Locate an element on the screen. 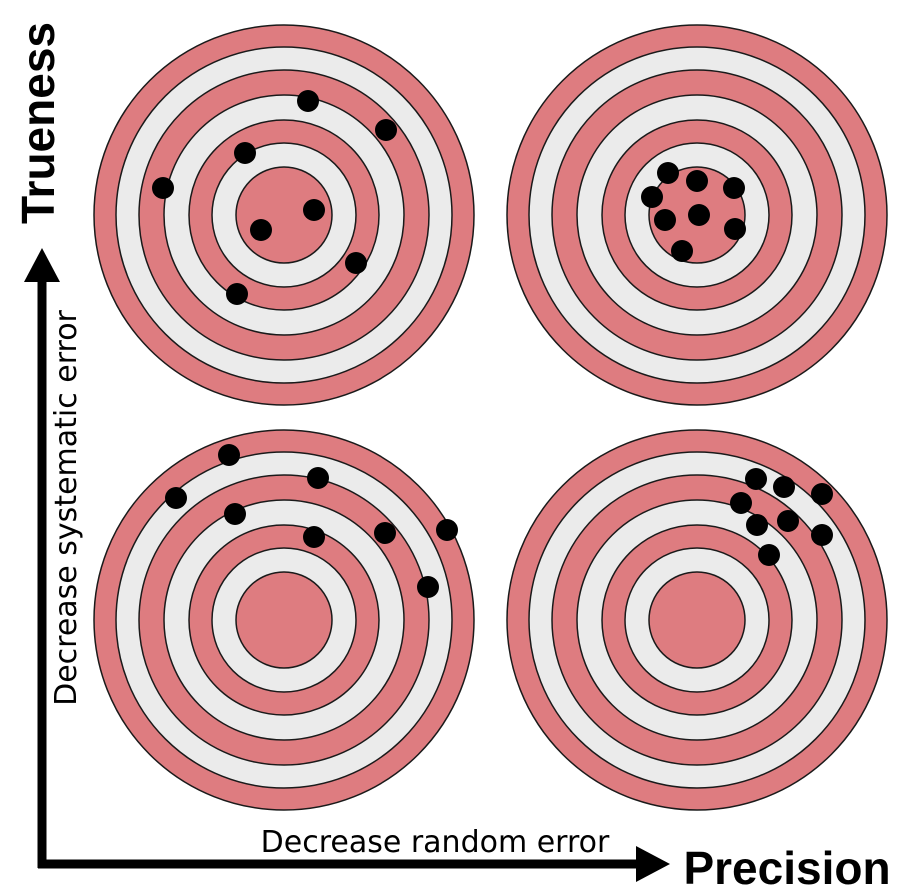  x-axis-title: Precision is located at coordinates (786, 868).